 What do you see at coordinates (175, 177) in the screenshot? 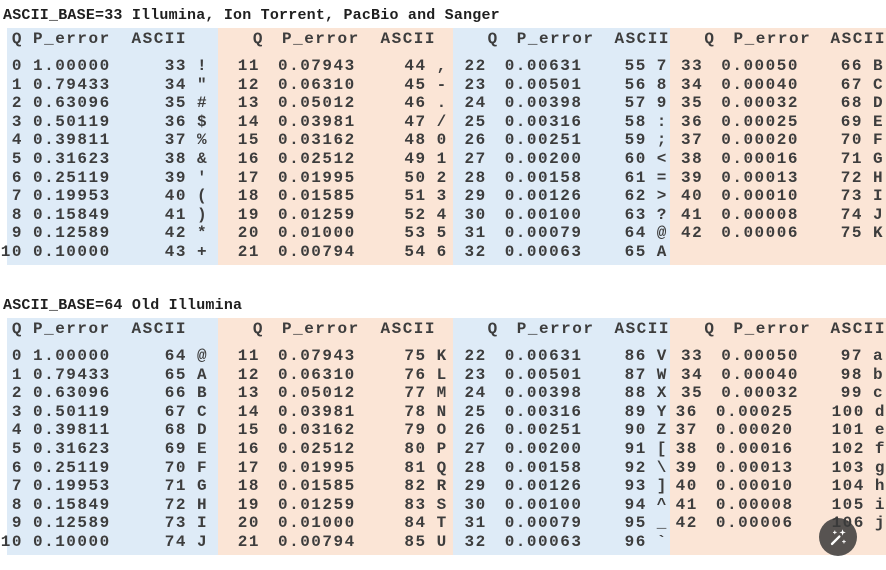
I see `ascii-code: 39` at bounding box center [175, 177].